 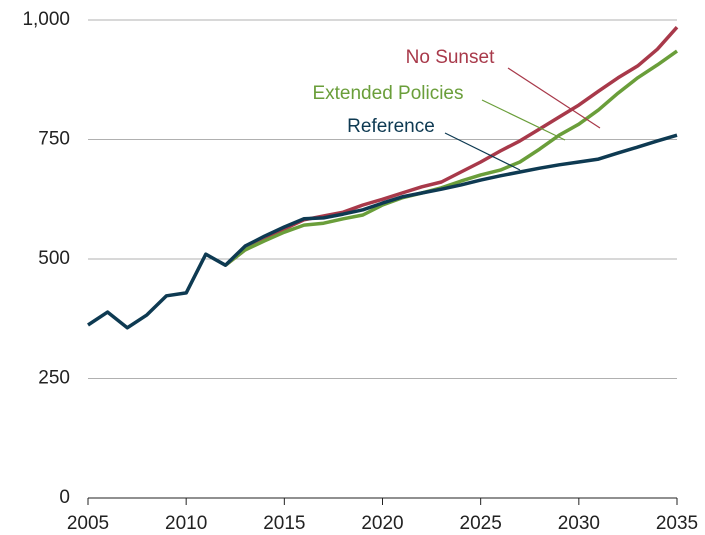 I want to click on x-tick-label: 2010, so click(x=186, y=523).